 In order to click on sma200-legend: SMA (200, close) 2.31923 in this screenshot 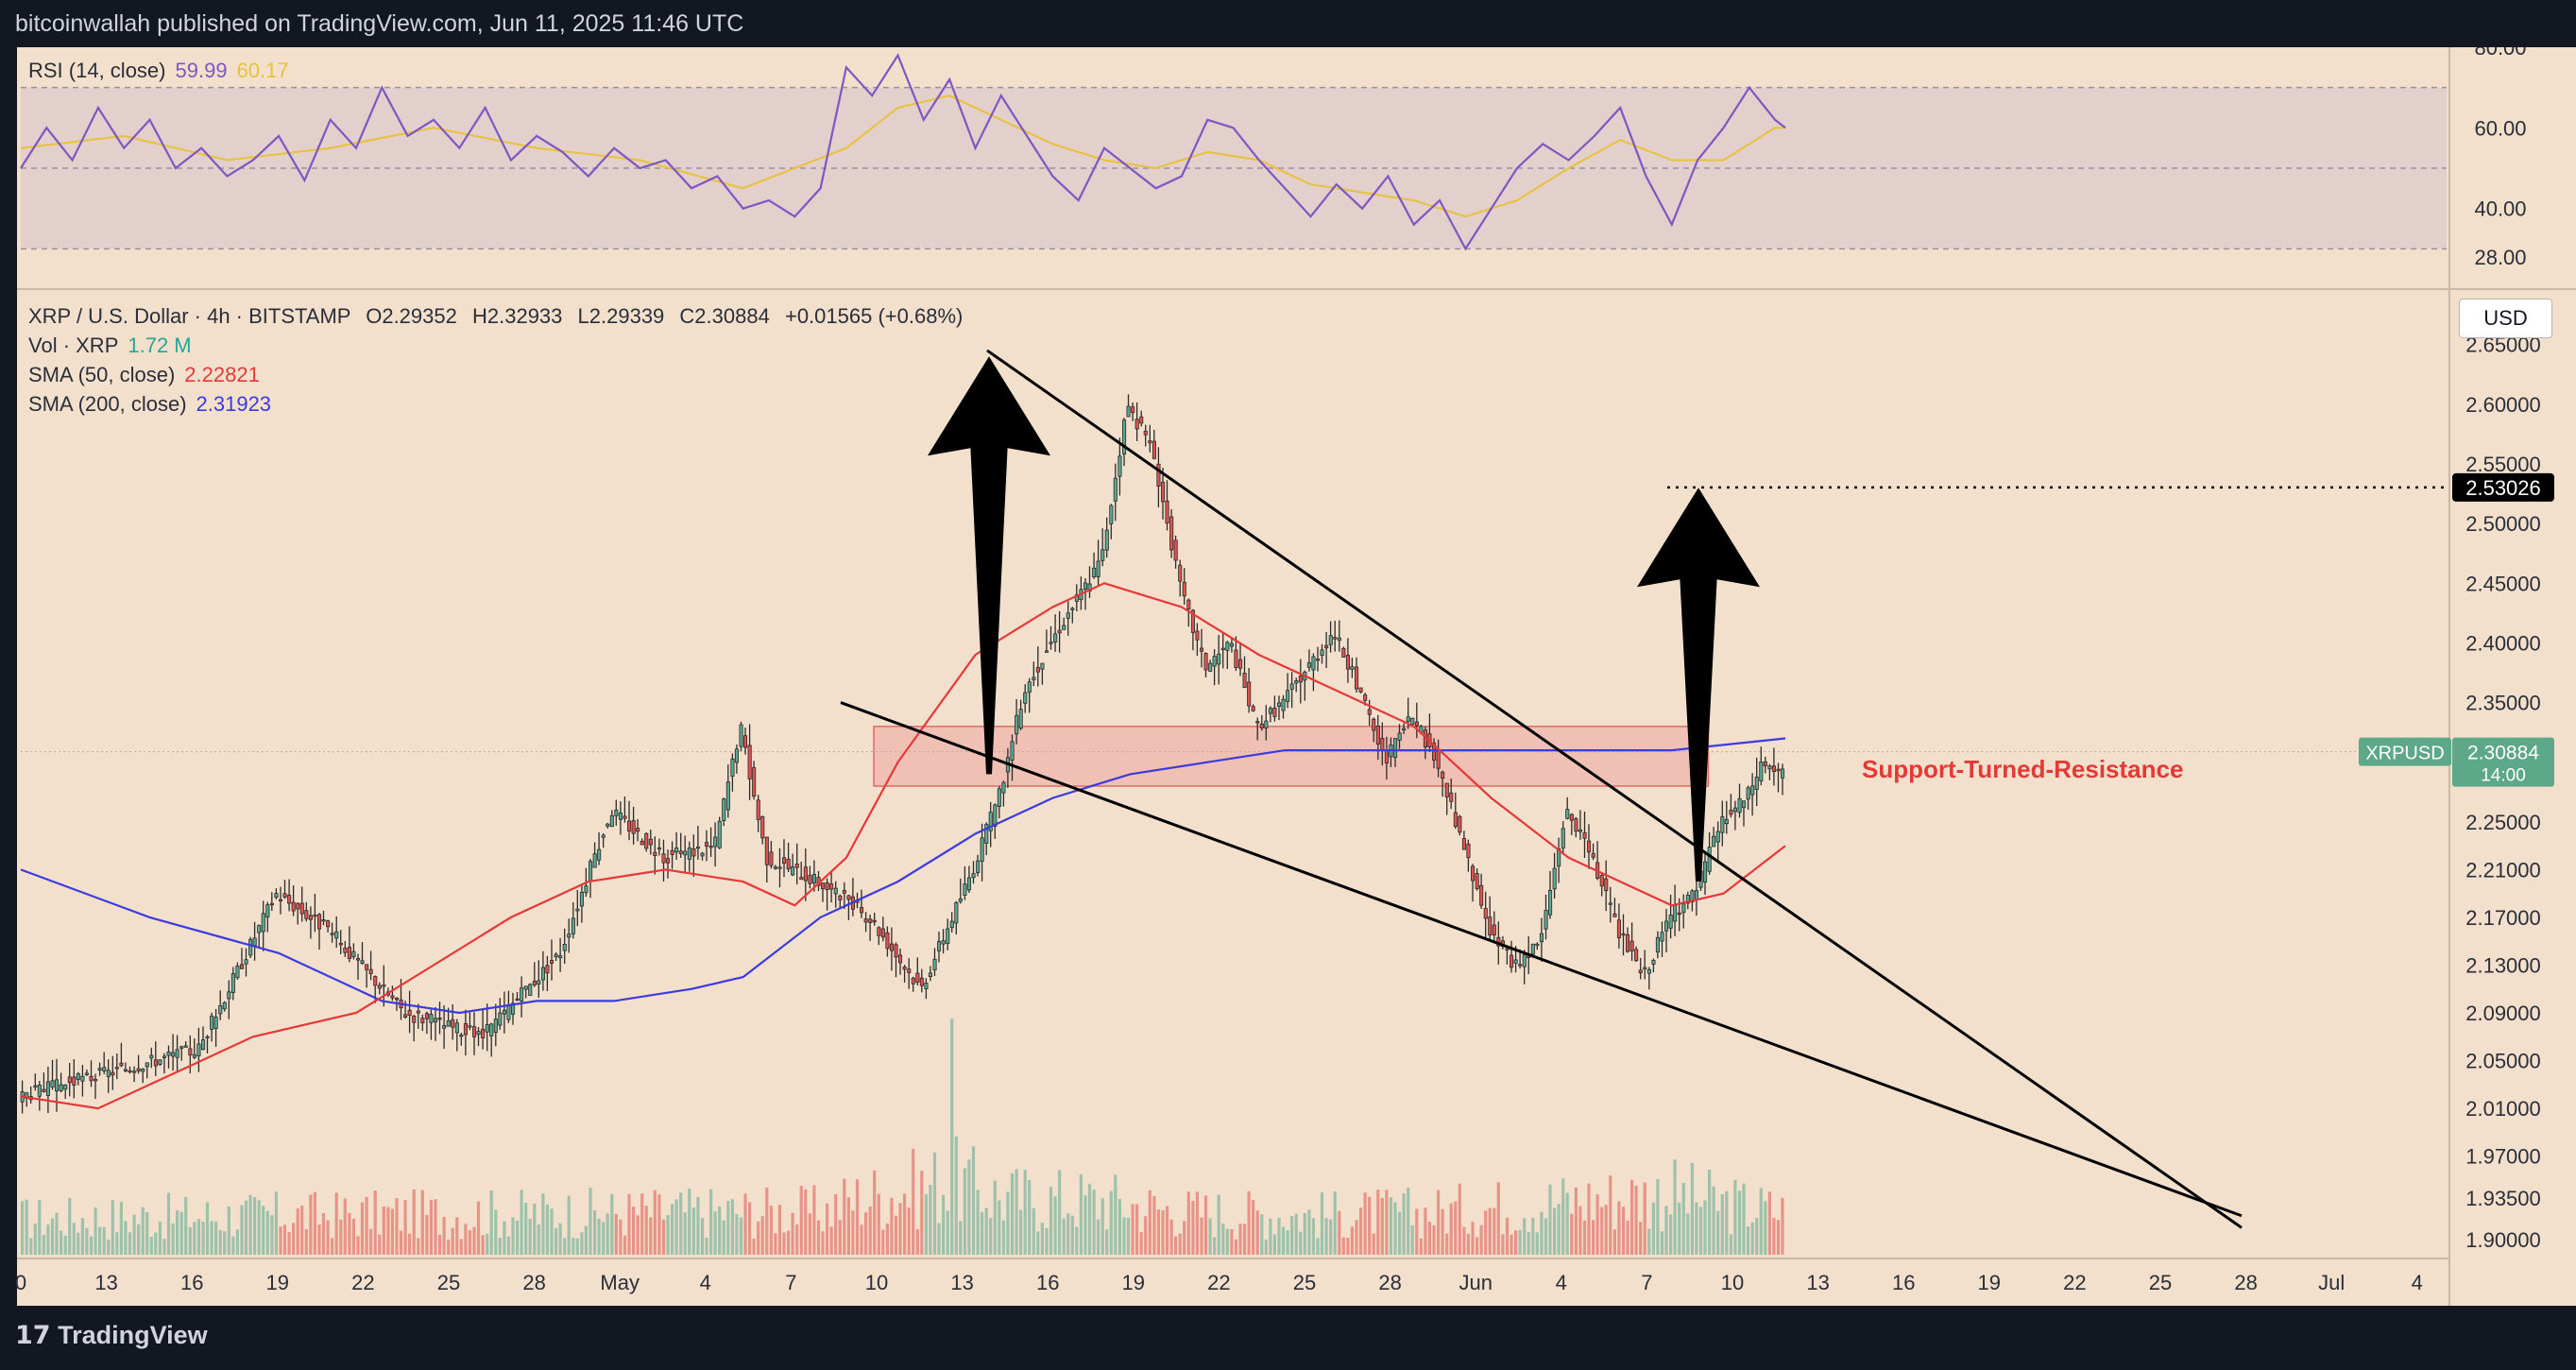, I will do `click(149, 404)`.